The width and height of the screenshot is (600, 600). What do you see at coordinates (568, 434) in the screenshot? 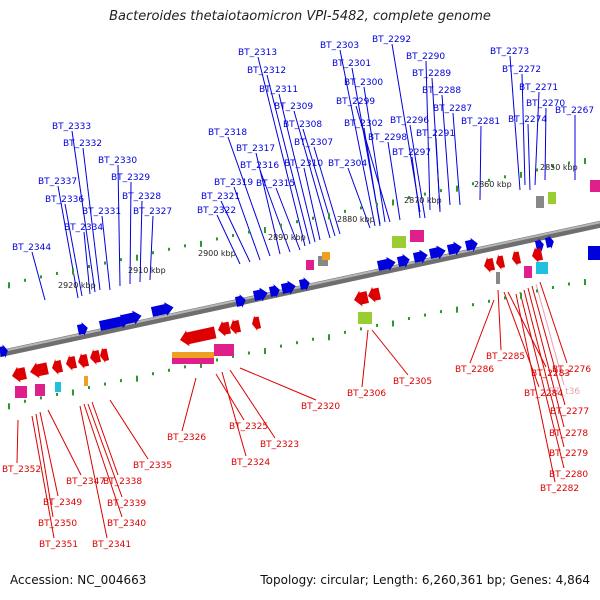
I see `lower-gene-label: BT_2278` at bounding box center [568, 434].